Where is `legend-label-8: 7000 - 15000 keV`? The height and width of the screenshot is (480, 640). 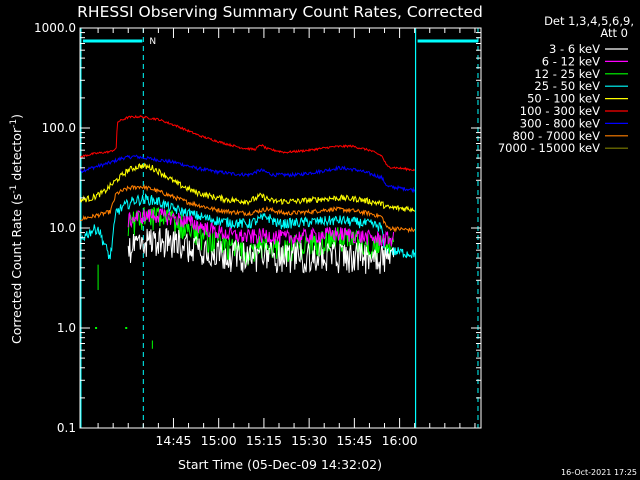 legend-label-8: 7000 - 15000 keV is located at coordinates (549, 148).